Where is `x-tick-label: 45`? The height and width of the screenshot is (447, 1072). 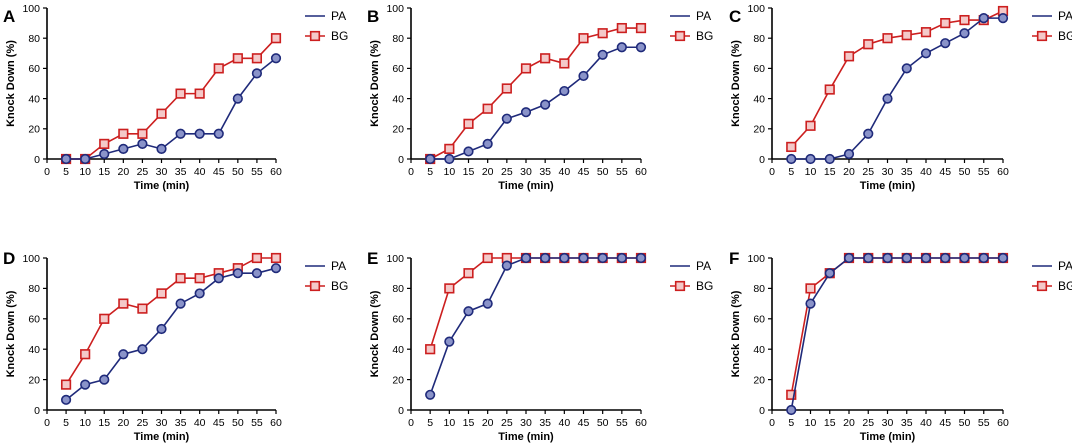 x-tick-label: 45 is located at coordinates (584, 423).